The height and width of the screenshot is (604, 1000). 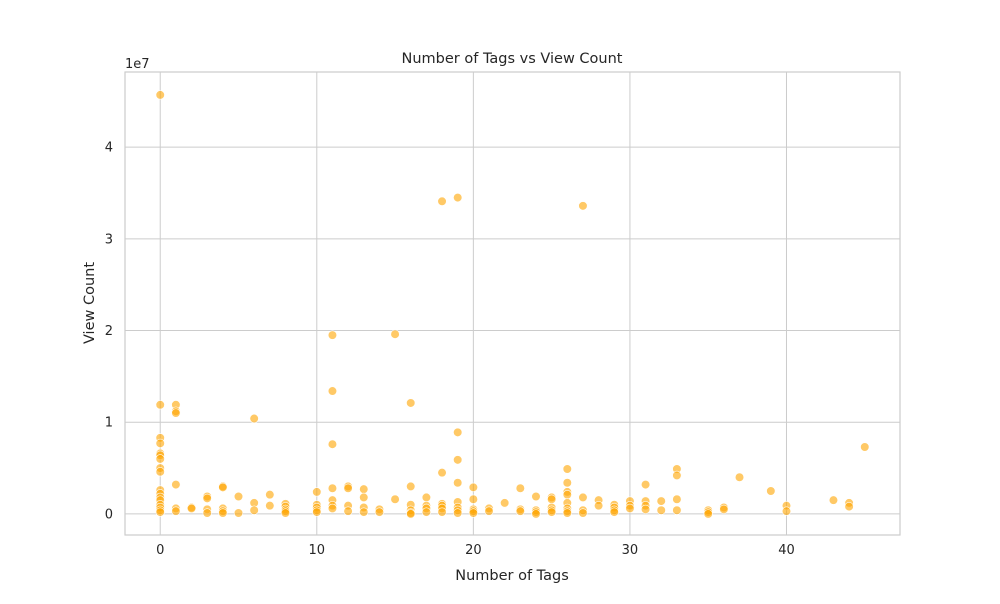 What do you see at coordinates (317, 550) in the screenshot?
I see `x-tick-label: 10` at bounding box center [317, 550].